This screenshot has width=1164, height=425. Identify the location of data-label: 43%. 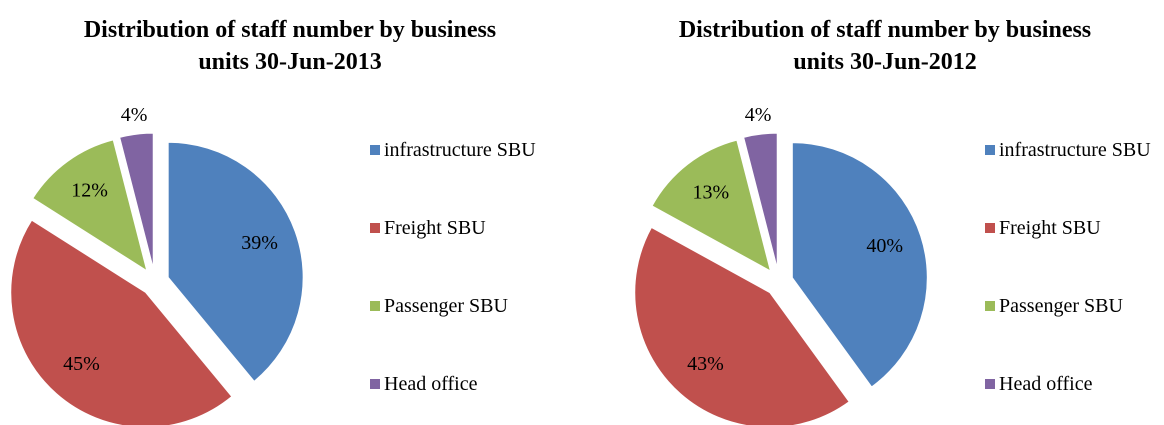
(705, 364).